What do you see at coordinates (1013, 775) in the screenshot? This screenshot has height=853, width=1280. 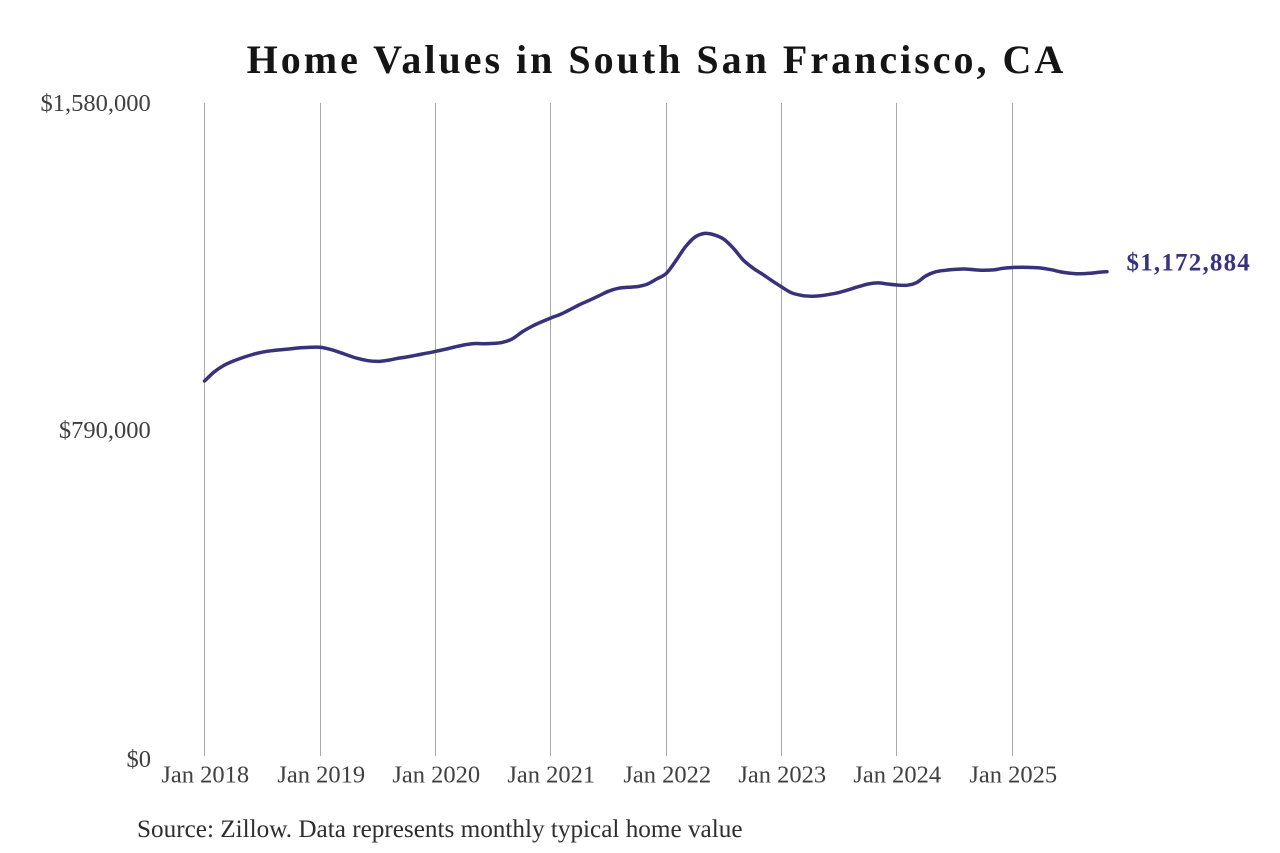 I see `svg-text: Jan 2025` at bounding box center [1013, 775].